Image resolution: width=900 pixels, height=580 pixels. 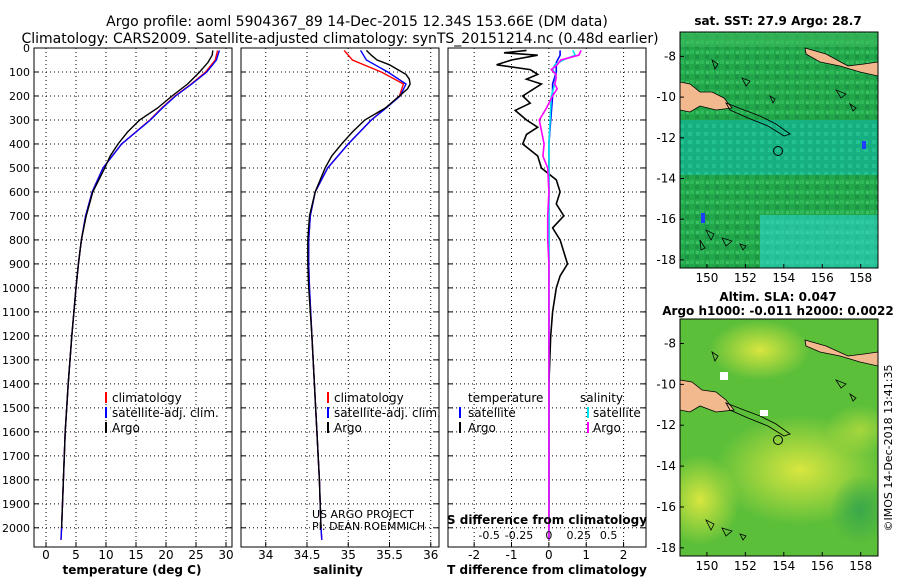 I want to click on land-new-britain, so click(x=841, y=62).